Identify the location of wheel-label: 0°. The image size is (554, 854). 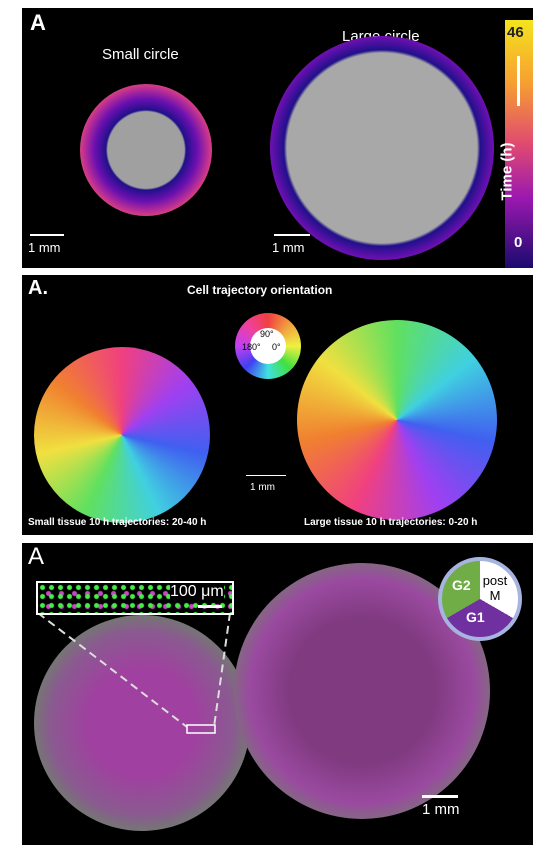
(276, 347).